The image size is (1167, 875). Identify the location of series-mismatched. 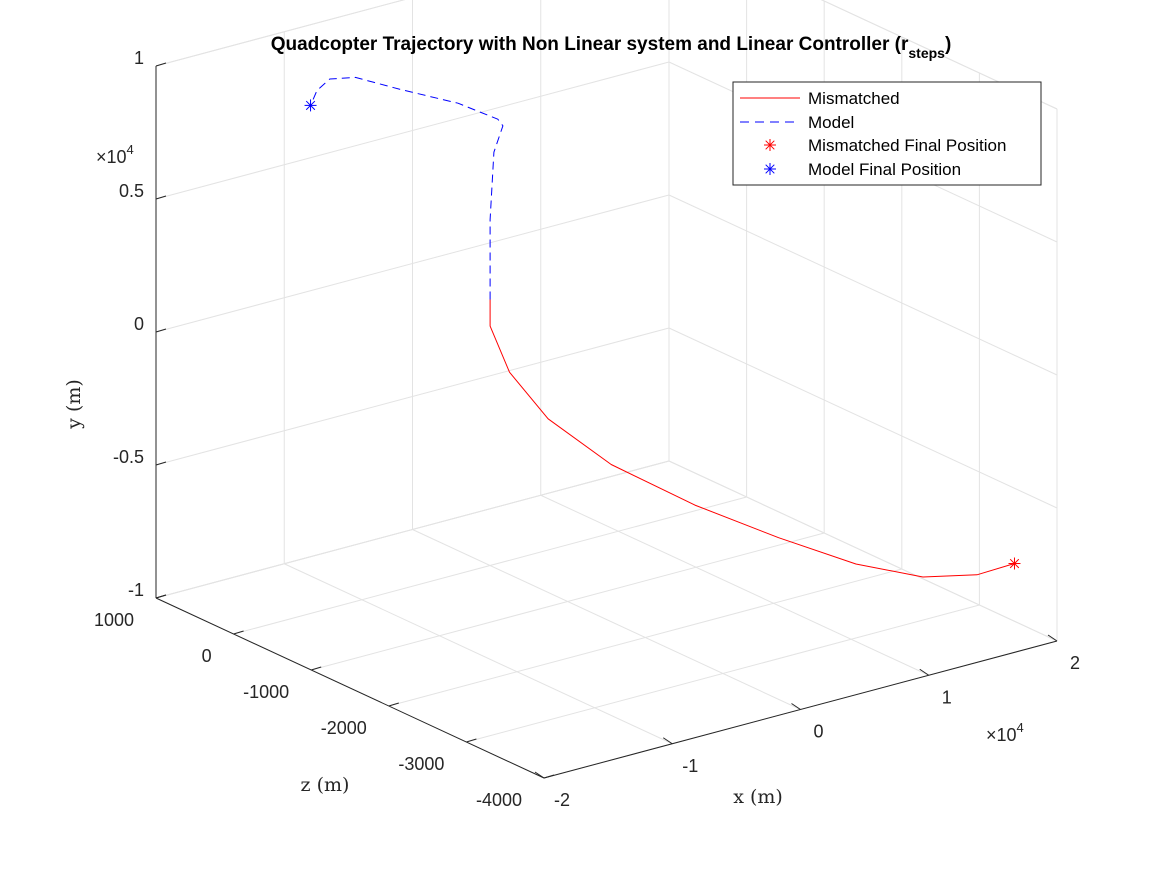
(752, 438).